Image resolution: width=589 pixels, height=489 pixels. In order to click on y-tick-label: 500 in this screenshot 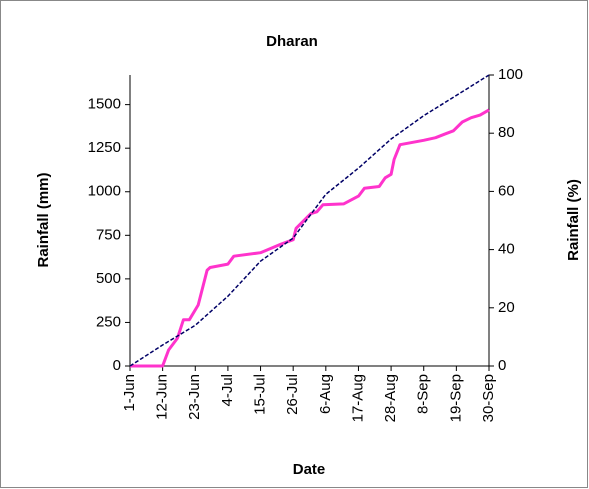, I will do `click(108, 278)`.